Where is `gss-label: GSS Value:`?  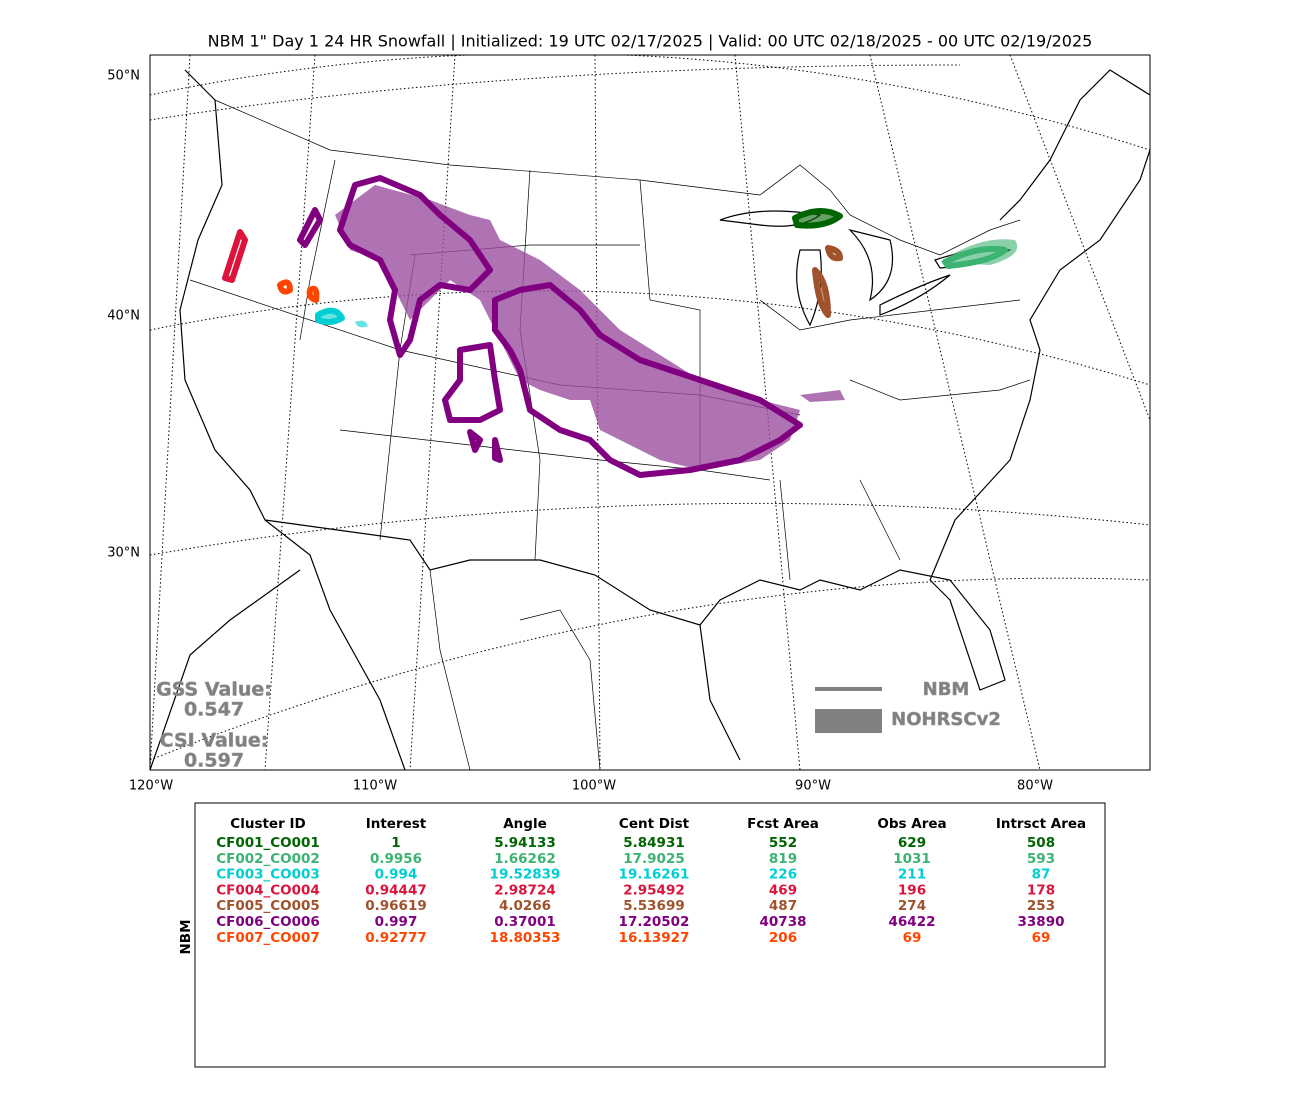
gss-label: GSS Value: is located at coordinates (214, 690).